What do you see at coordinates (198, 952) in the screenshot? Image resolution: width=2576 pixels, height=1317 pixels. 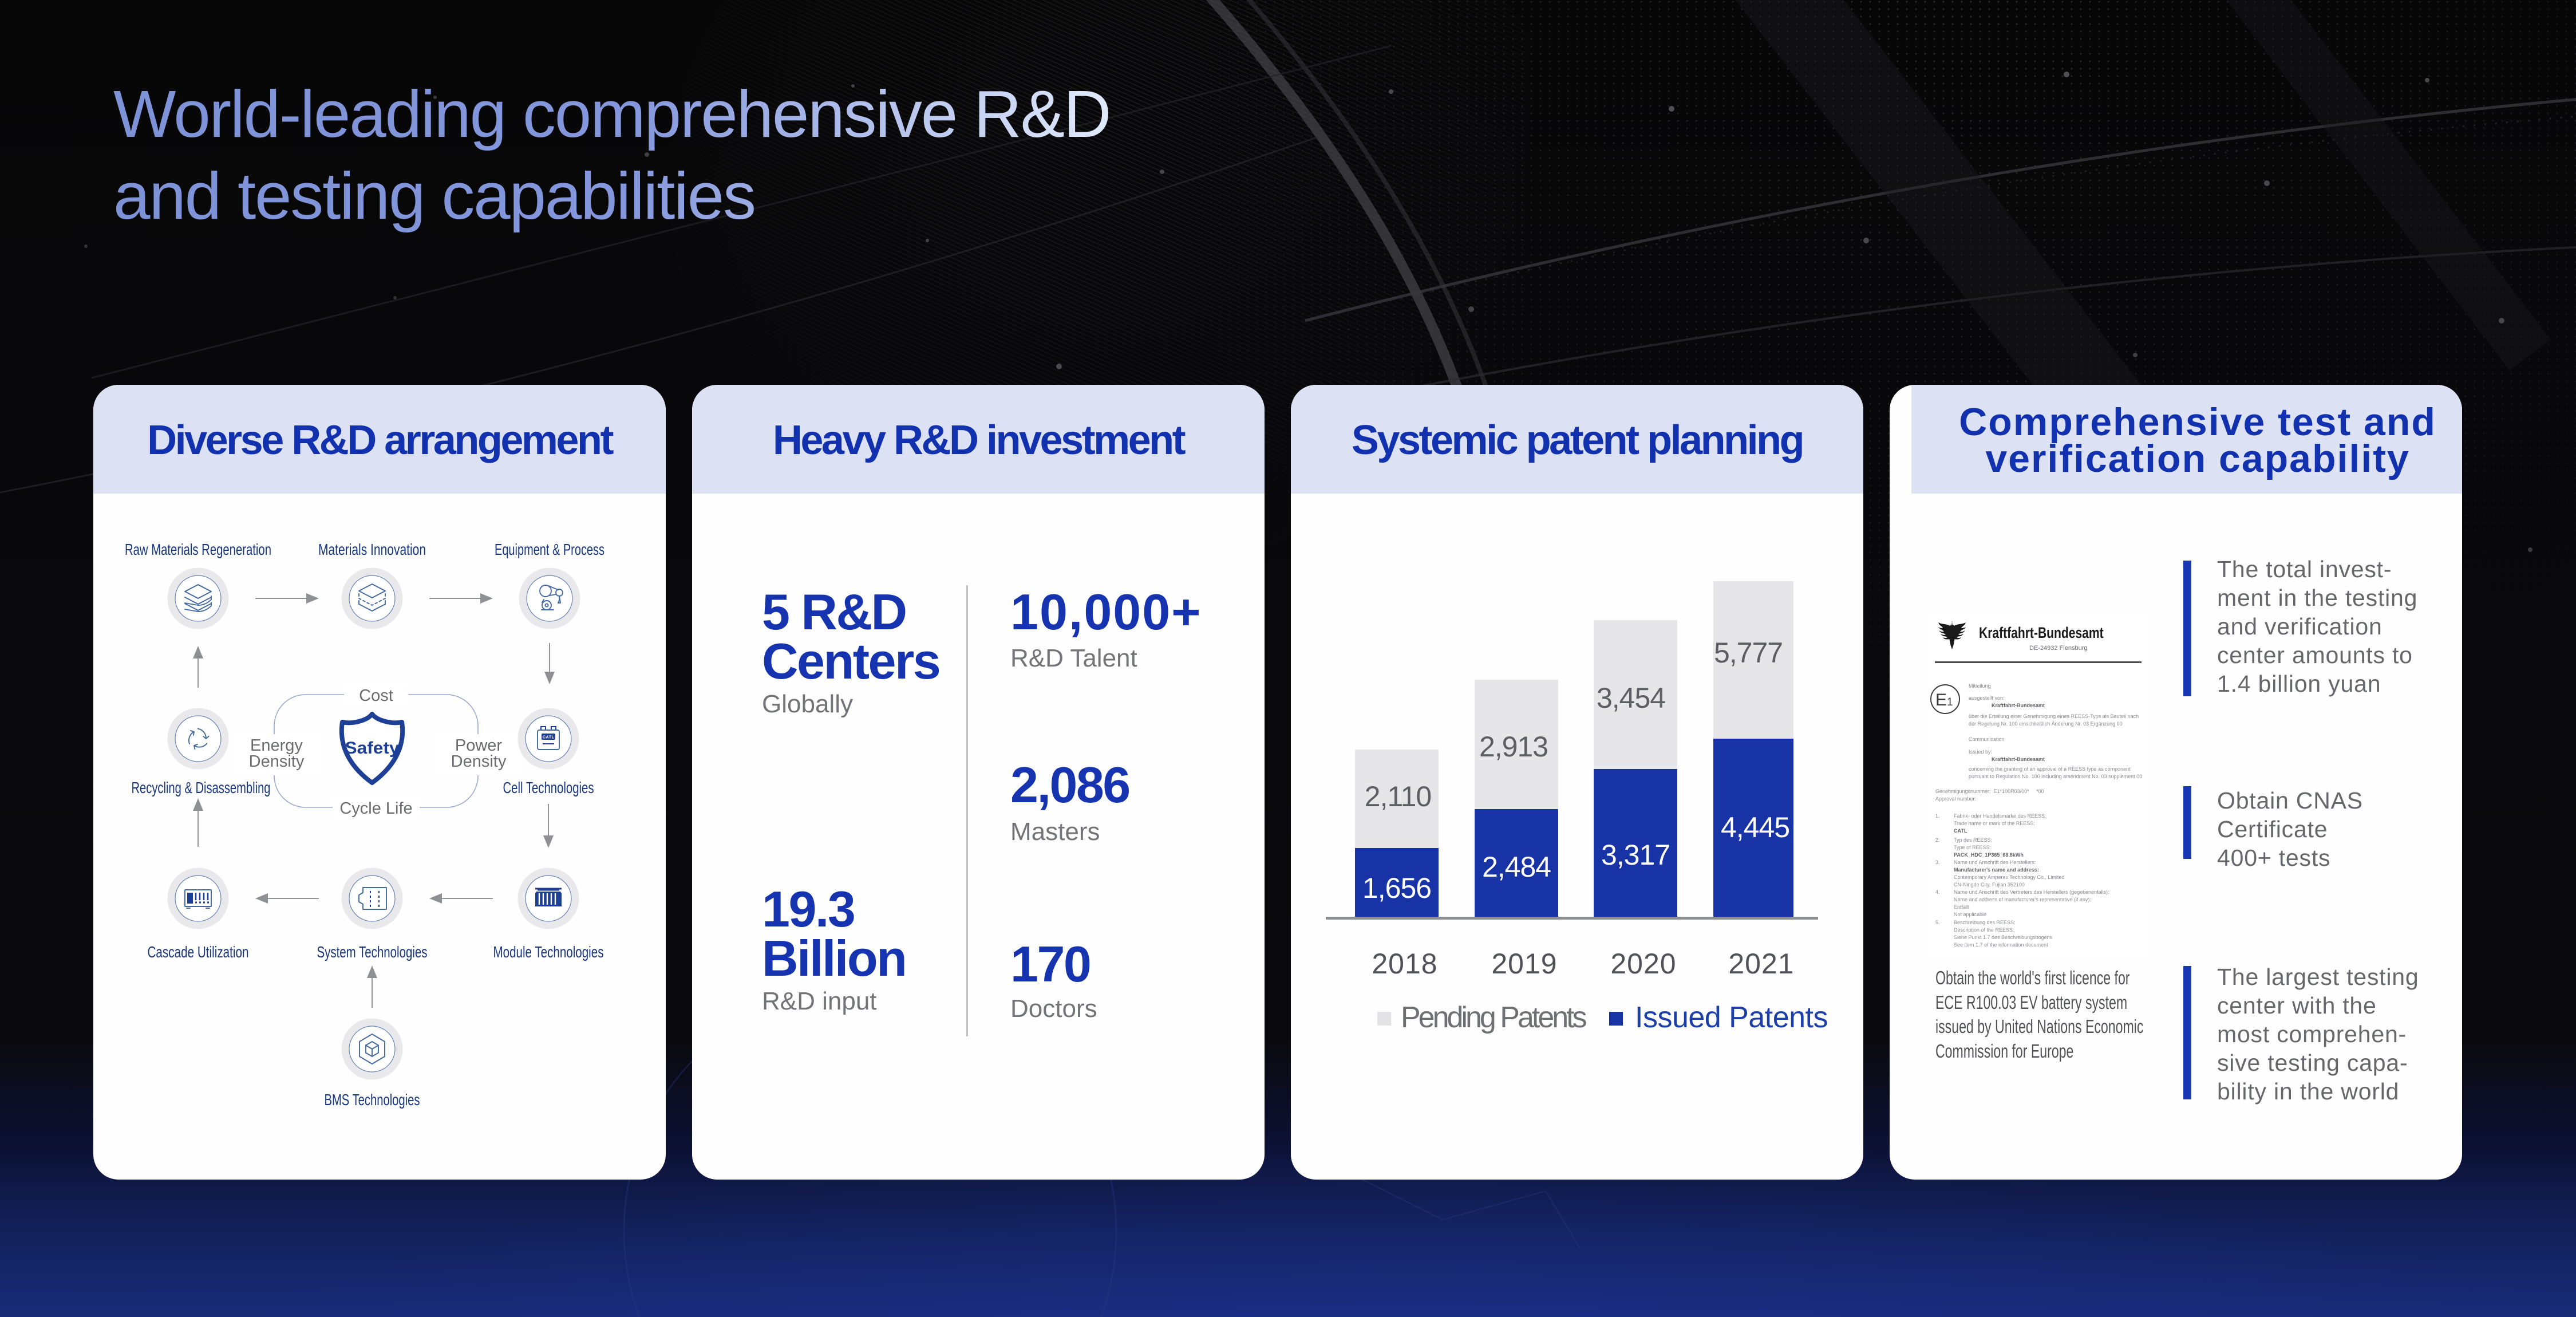 I see `svg-text: Cascade Utilization` at bounding box center [198, 952].